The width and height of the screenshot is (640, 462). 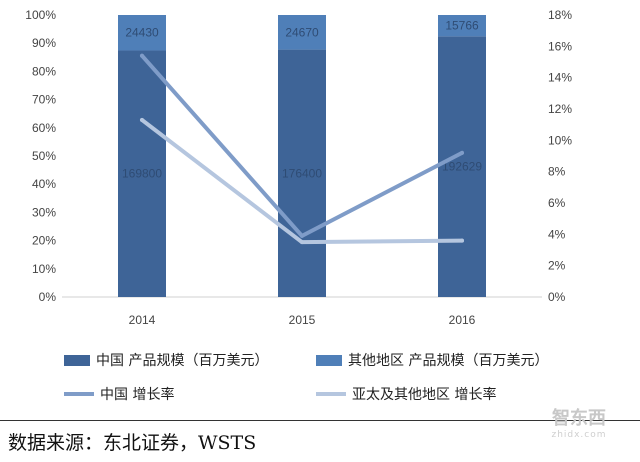 I want to click on left-axis-tick-label: 40%, so click(x=44, y=184).